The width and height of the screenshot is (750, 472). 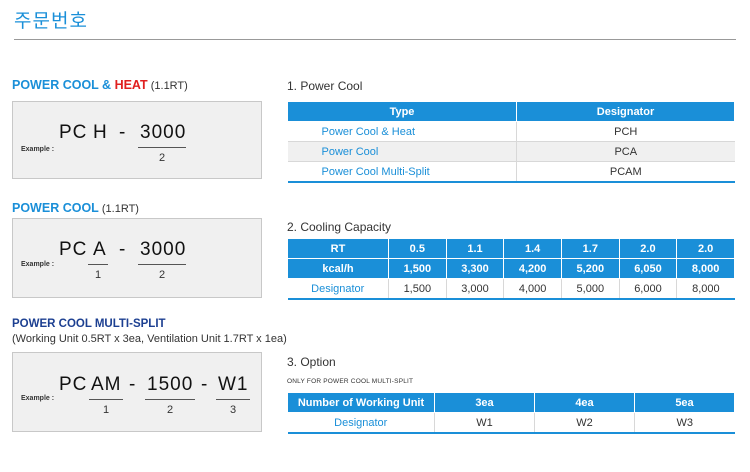 I want to click on table-header: 0.5, so click(x=417, y=248).